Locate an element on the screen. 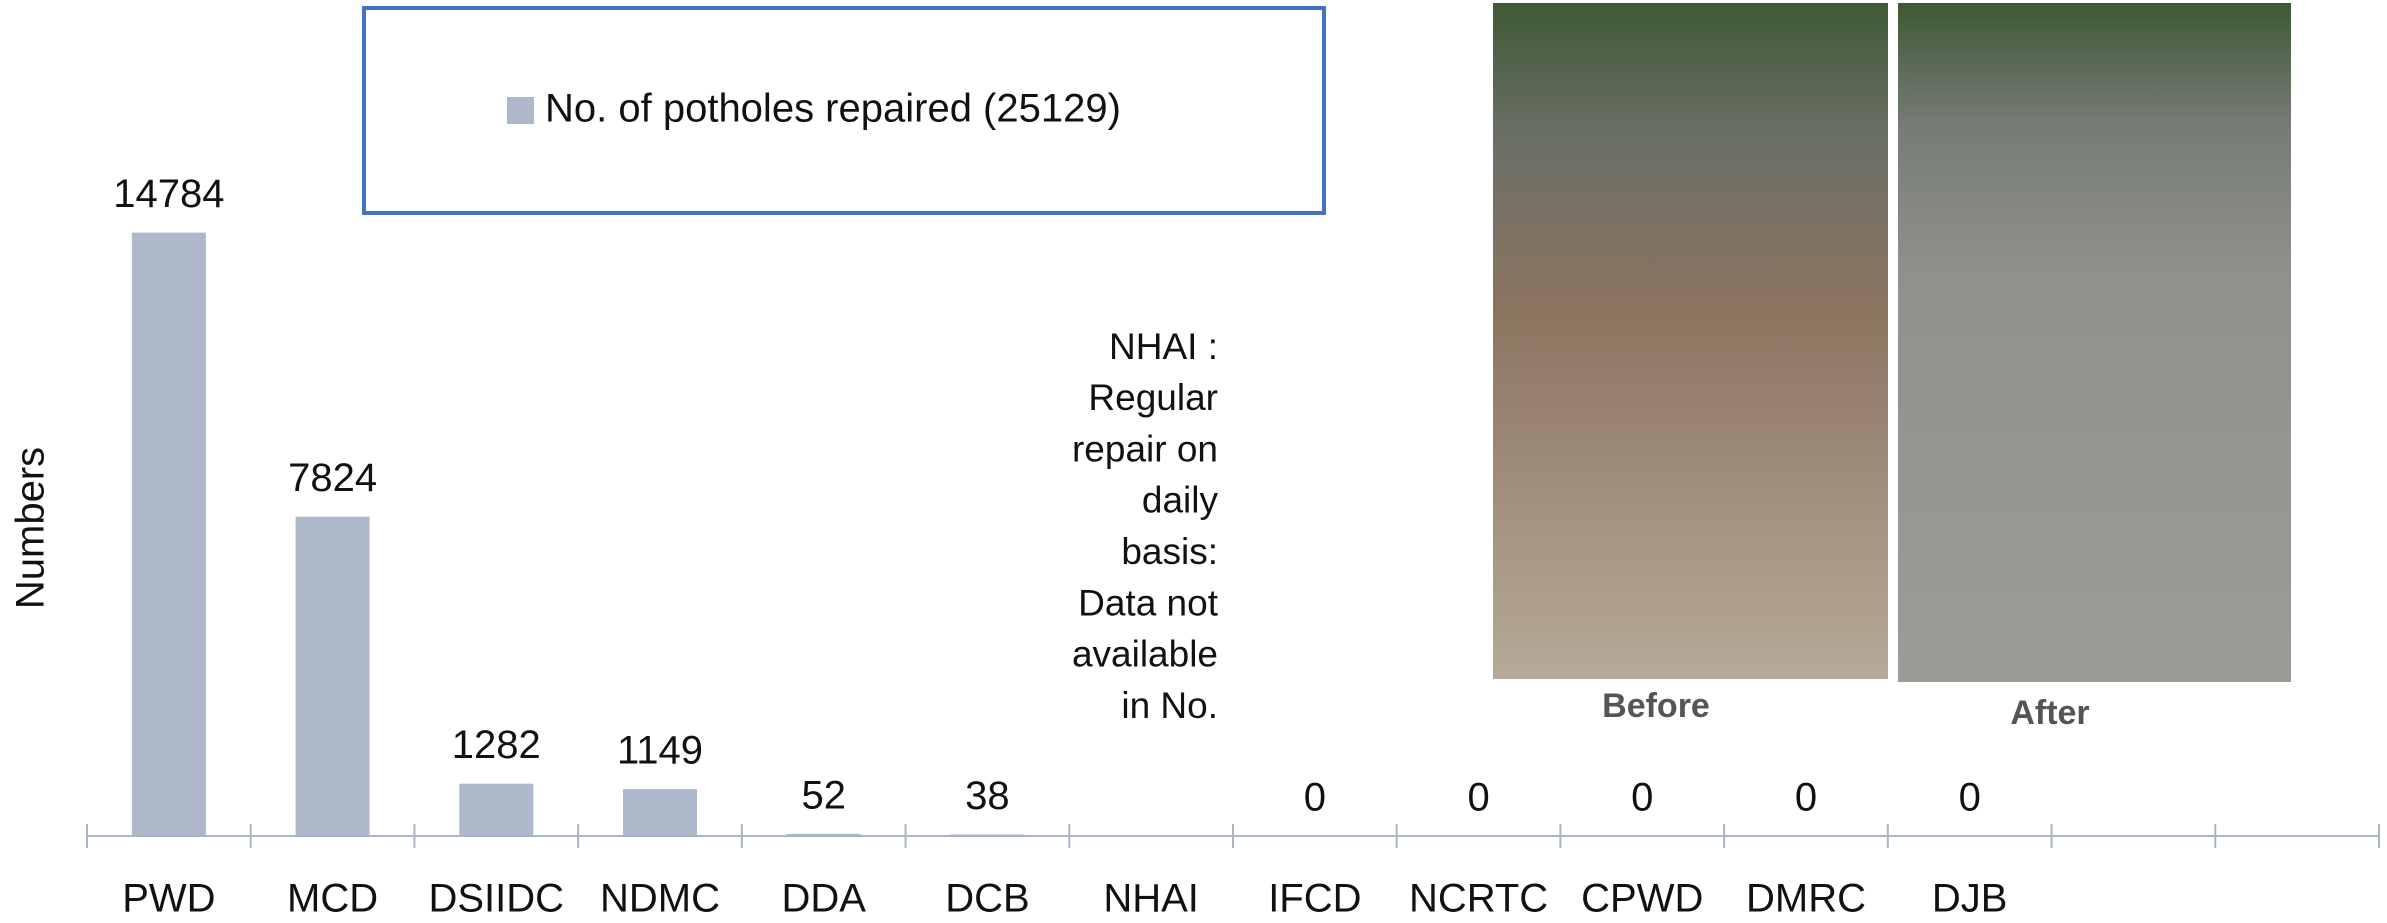 The image size is (2387, 923). photo-after is located at coordinates (2094, 342).